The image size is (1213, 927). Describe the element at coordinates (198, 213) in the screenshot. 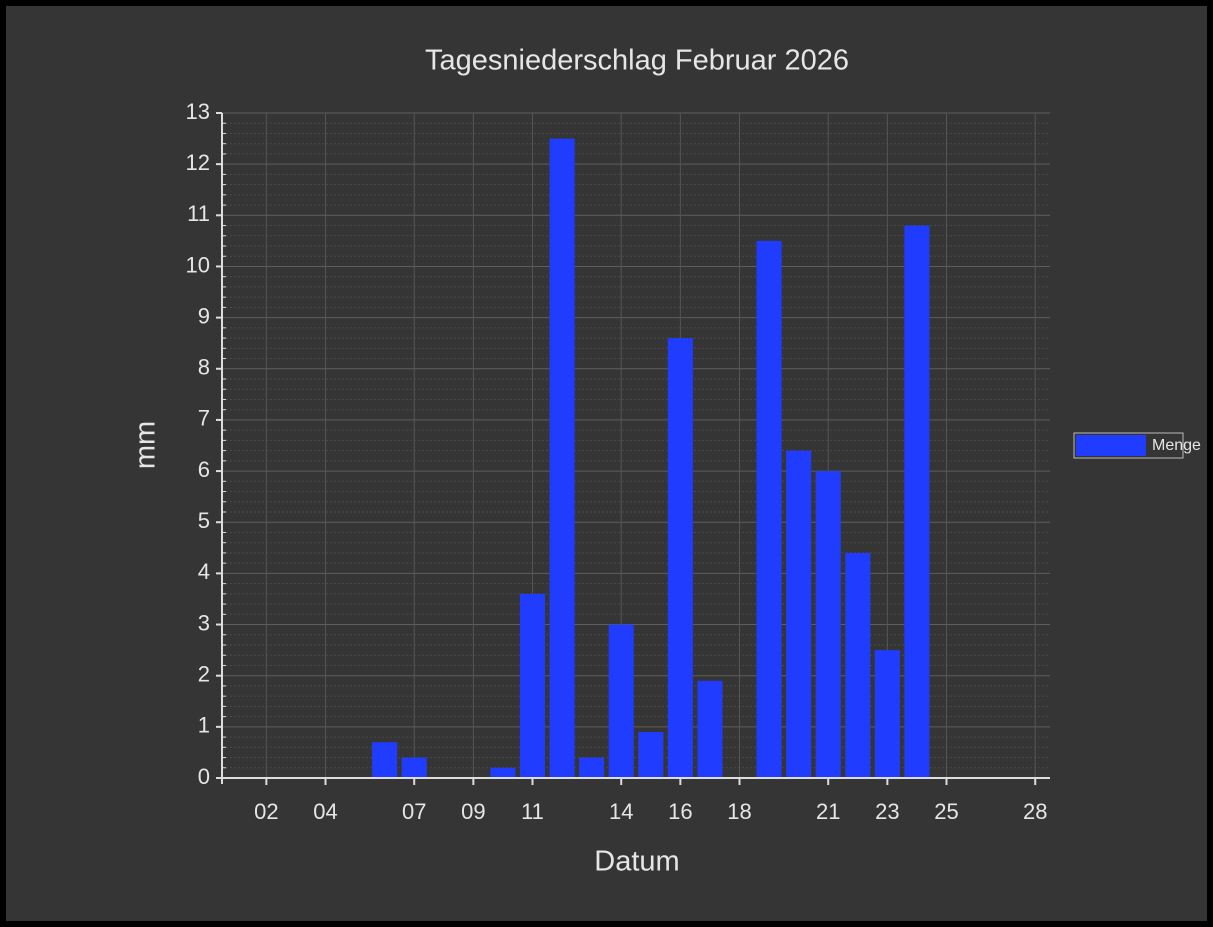

I see `y-tick-label: 11` at that location.